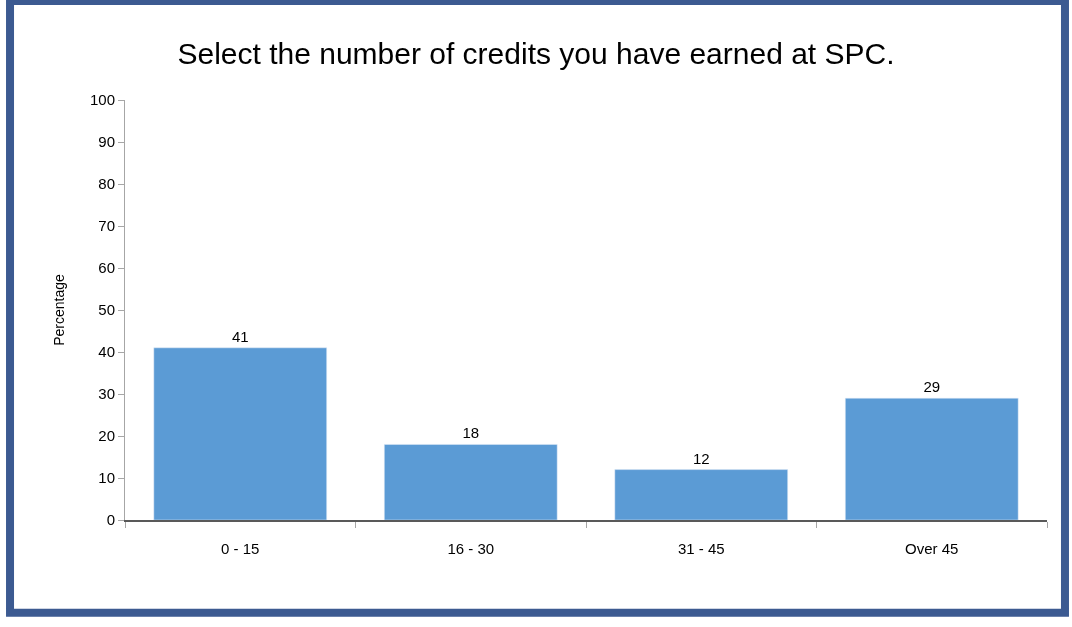 The image size is (1072, 627). Describe the element at coordinates (110, 520) in the screenshot. I see `y-tick-label: 0` at that location.